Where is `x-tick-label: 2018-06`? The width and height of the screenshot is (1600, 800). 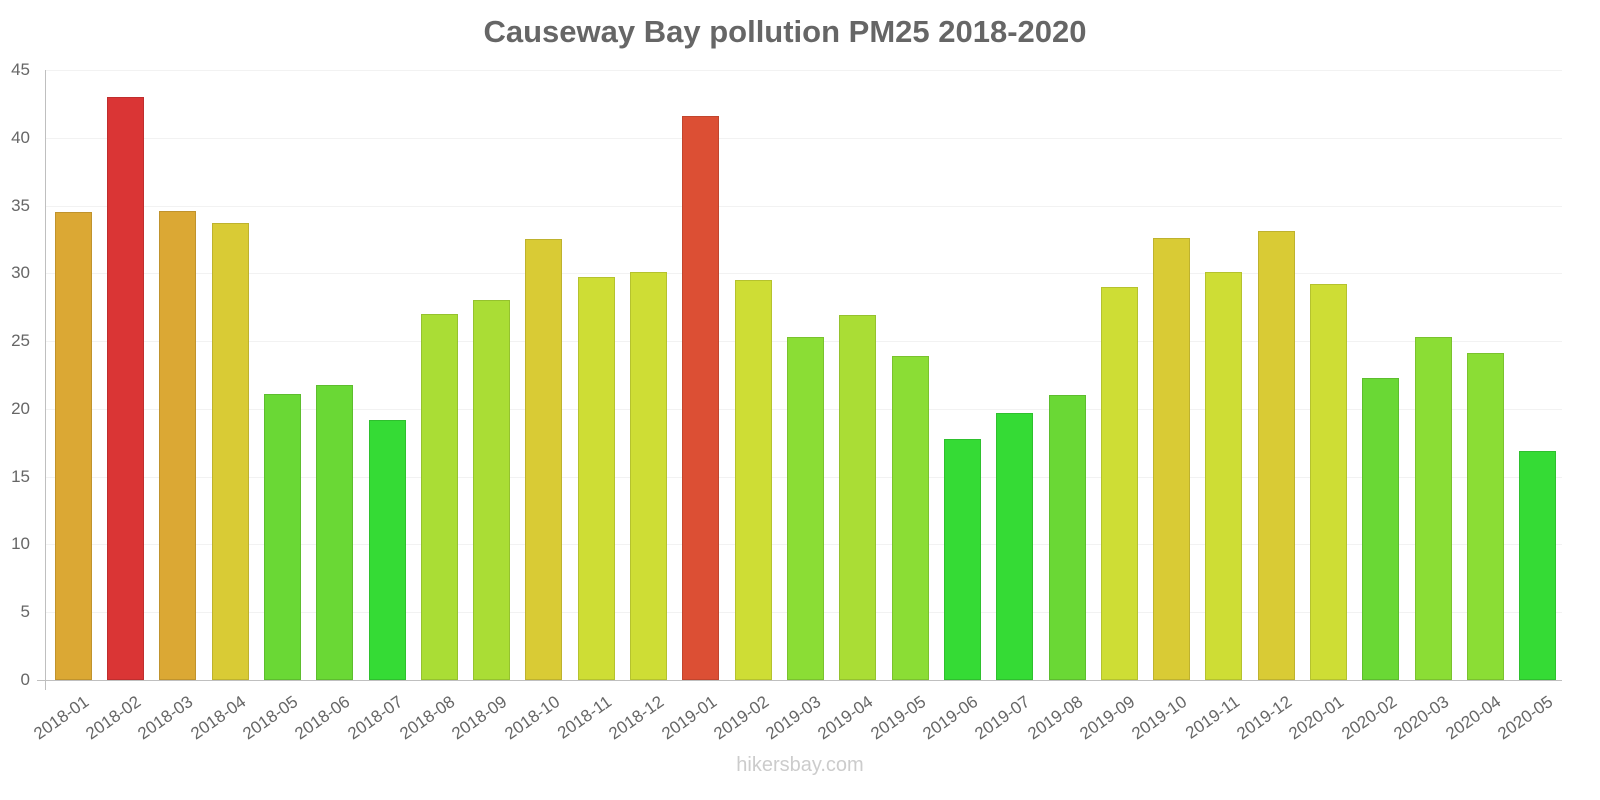
x-tick-label: 2018-06 is located at coordinates (322, 718).